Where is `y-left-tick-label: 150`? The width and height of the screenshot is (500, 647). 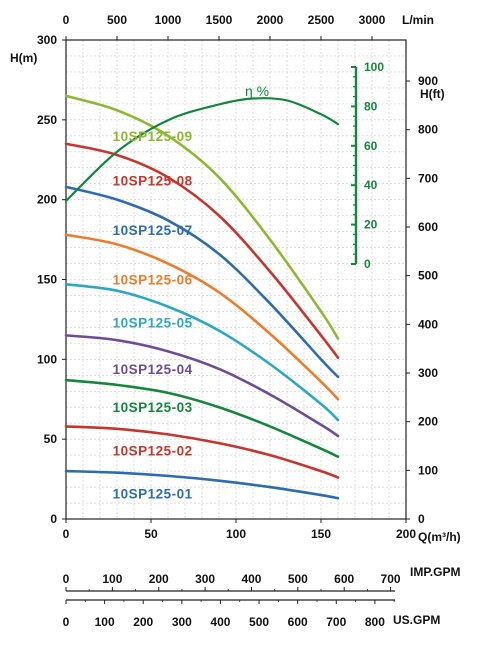
y-left-tick-label: 150 is located at coordinates (47, 280).